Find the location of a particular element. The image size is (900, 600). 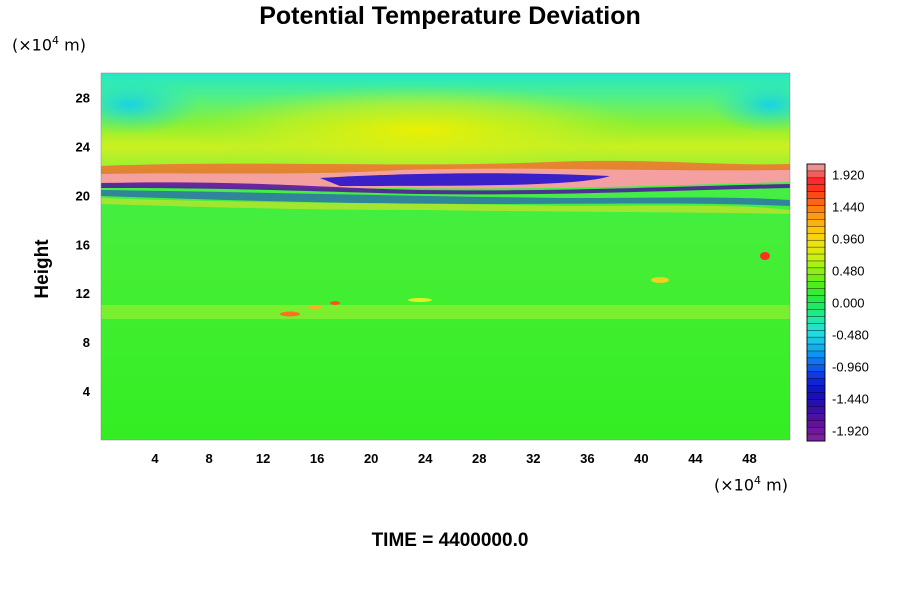

speckles is located at coordinates (525, 284).